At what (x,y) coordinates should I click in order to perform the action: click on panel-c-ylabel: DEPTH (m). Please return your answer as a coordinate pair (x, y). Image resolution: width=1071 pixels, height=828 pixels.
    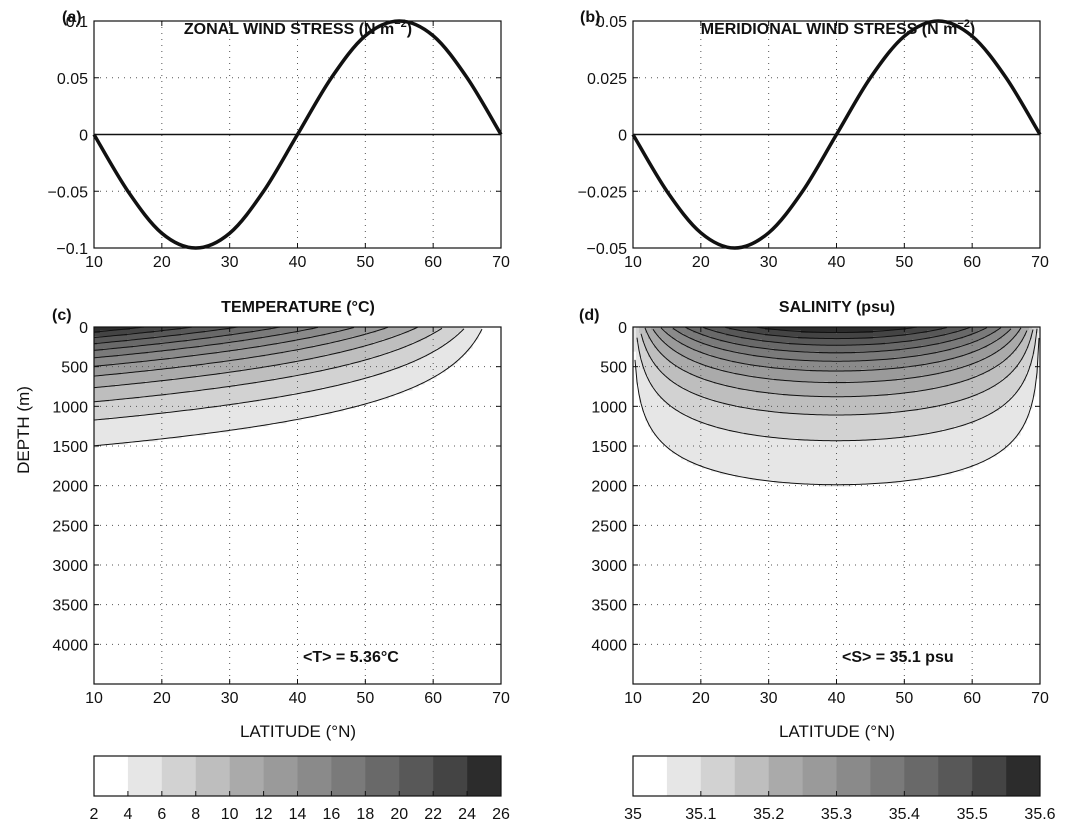
    Looking at the image, I should click on (23, 430).